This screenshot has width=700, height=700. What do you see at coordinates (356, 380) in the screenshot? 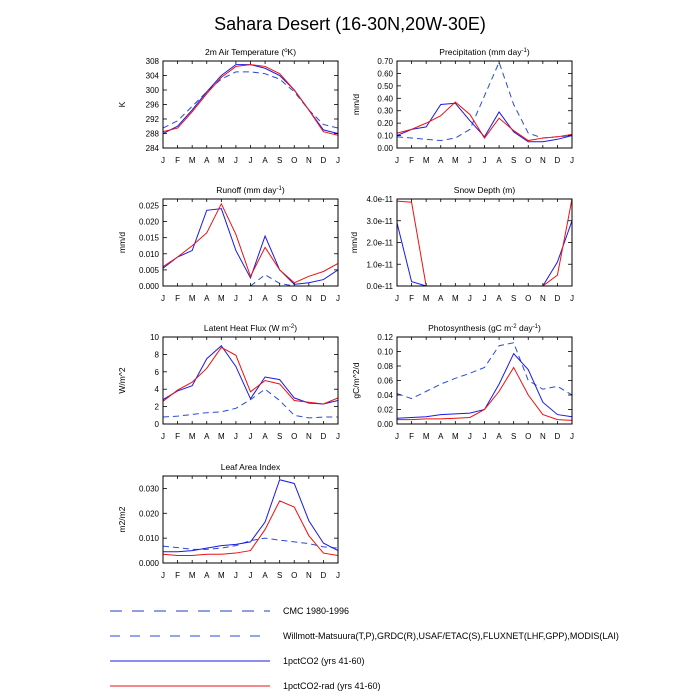
I see `y-axis-label: gC/m^2/d` at bounding box center [356, 380].